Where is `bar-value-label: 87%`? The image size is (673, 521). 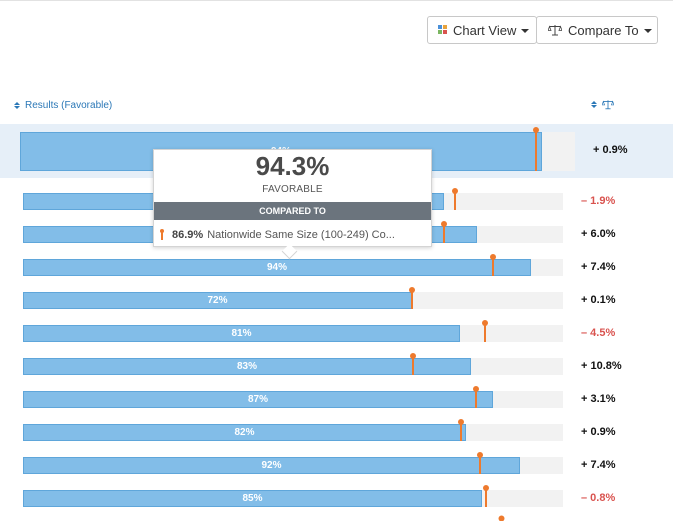
bar-value-label: 87% is located at coordinates (257, 399).